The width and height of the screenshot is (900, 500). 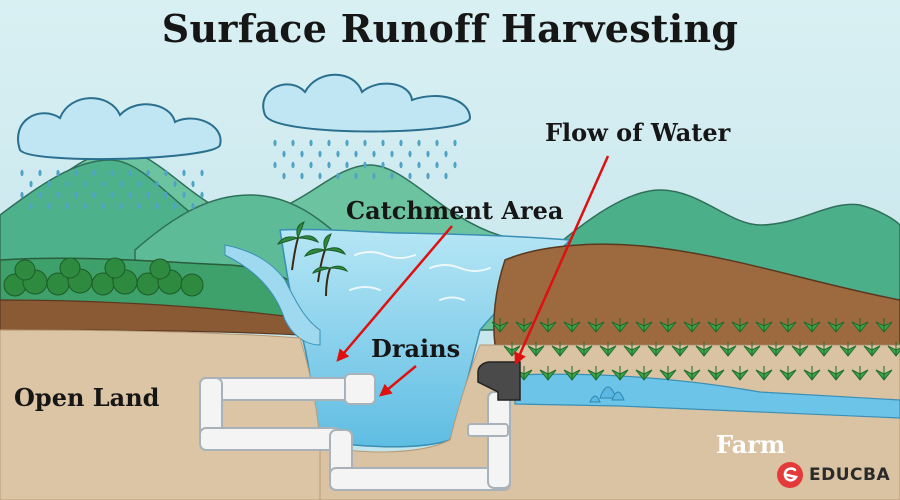 I want to click on label-farm: Farm, so click(x=751, y=444).